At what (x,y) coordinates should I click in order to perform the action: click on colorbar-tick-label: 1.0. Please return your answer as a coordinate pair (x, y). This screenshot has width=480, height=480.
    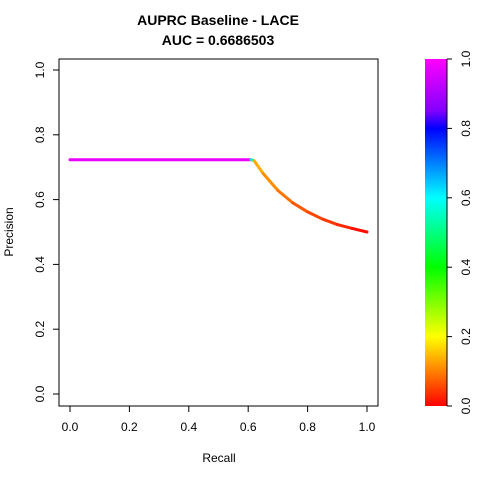
    Looking at the image, I should click on (466, 58).